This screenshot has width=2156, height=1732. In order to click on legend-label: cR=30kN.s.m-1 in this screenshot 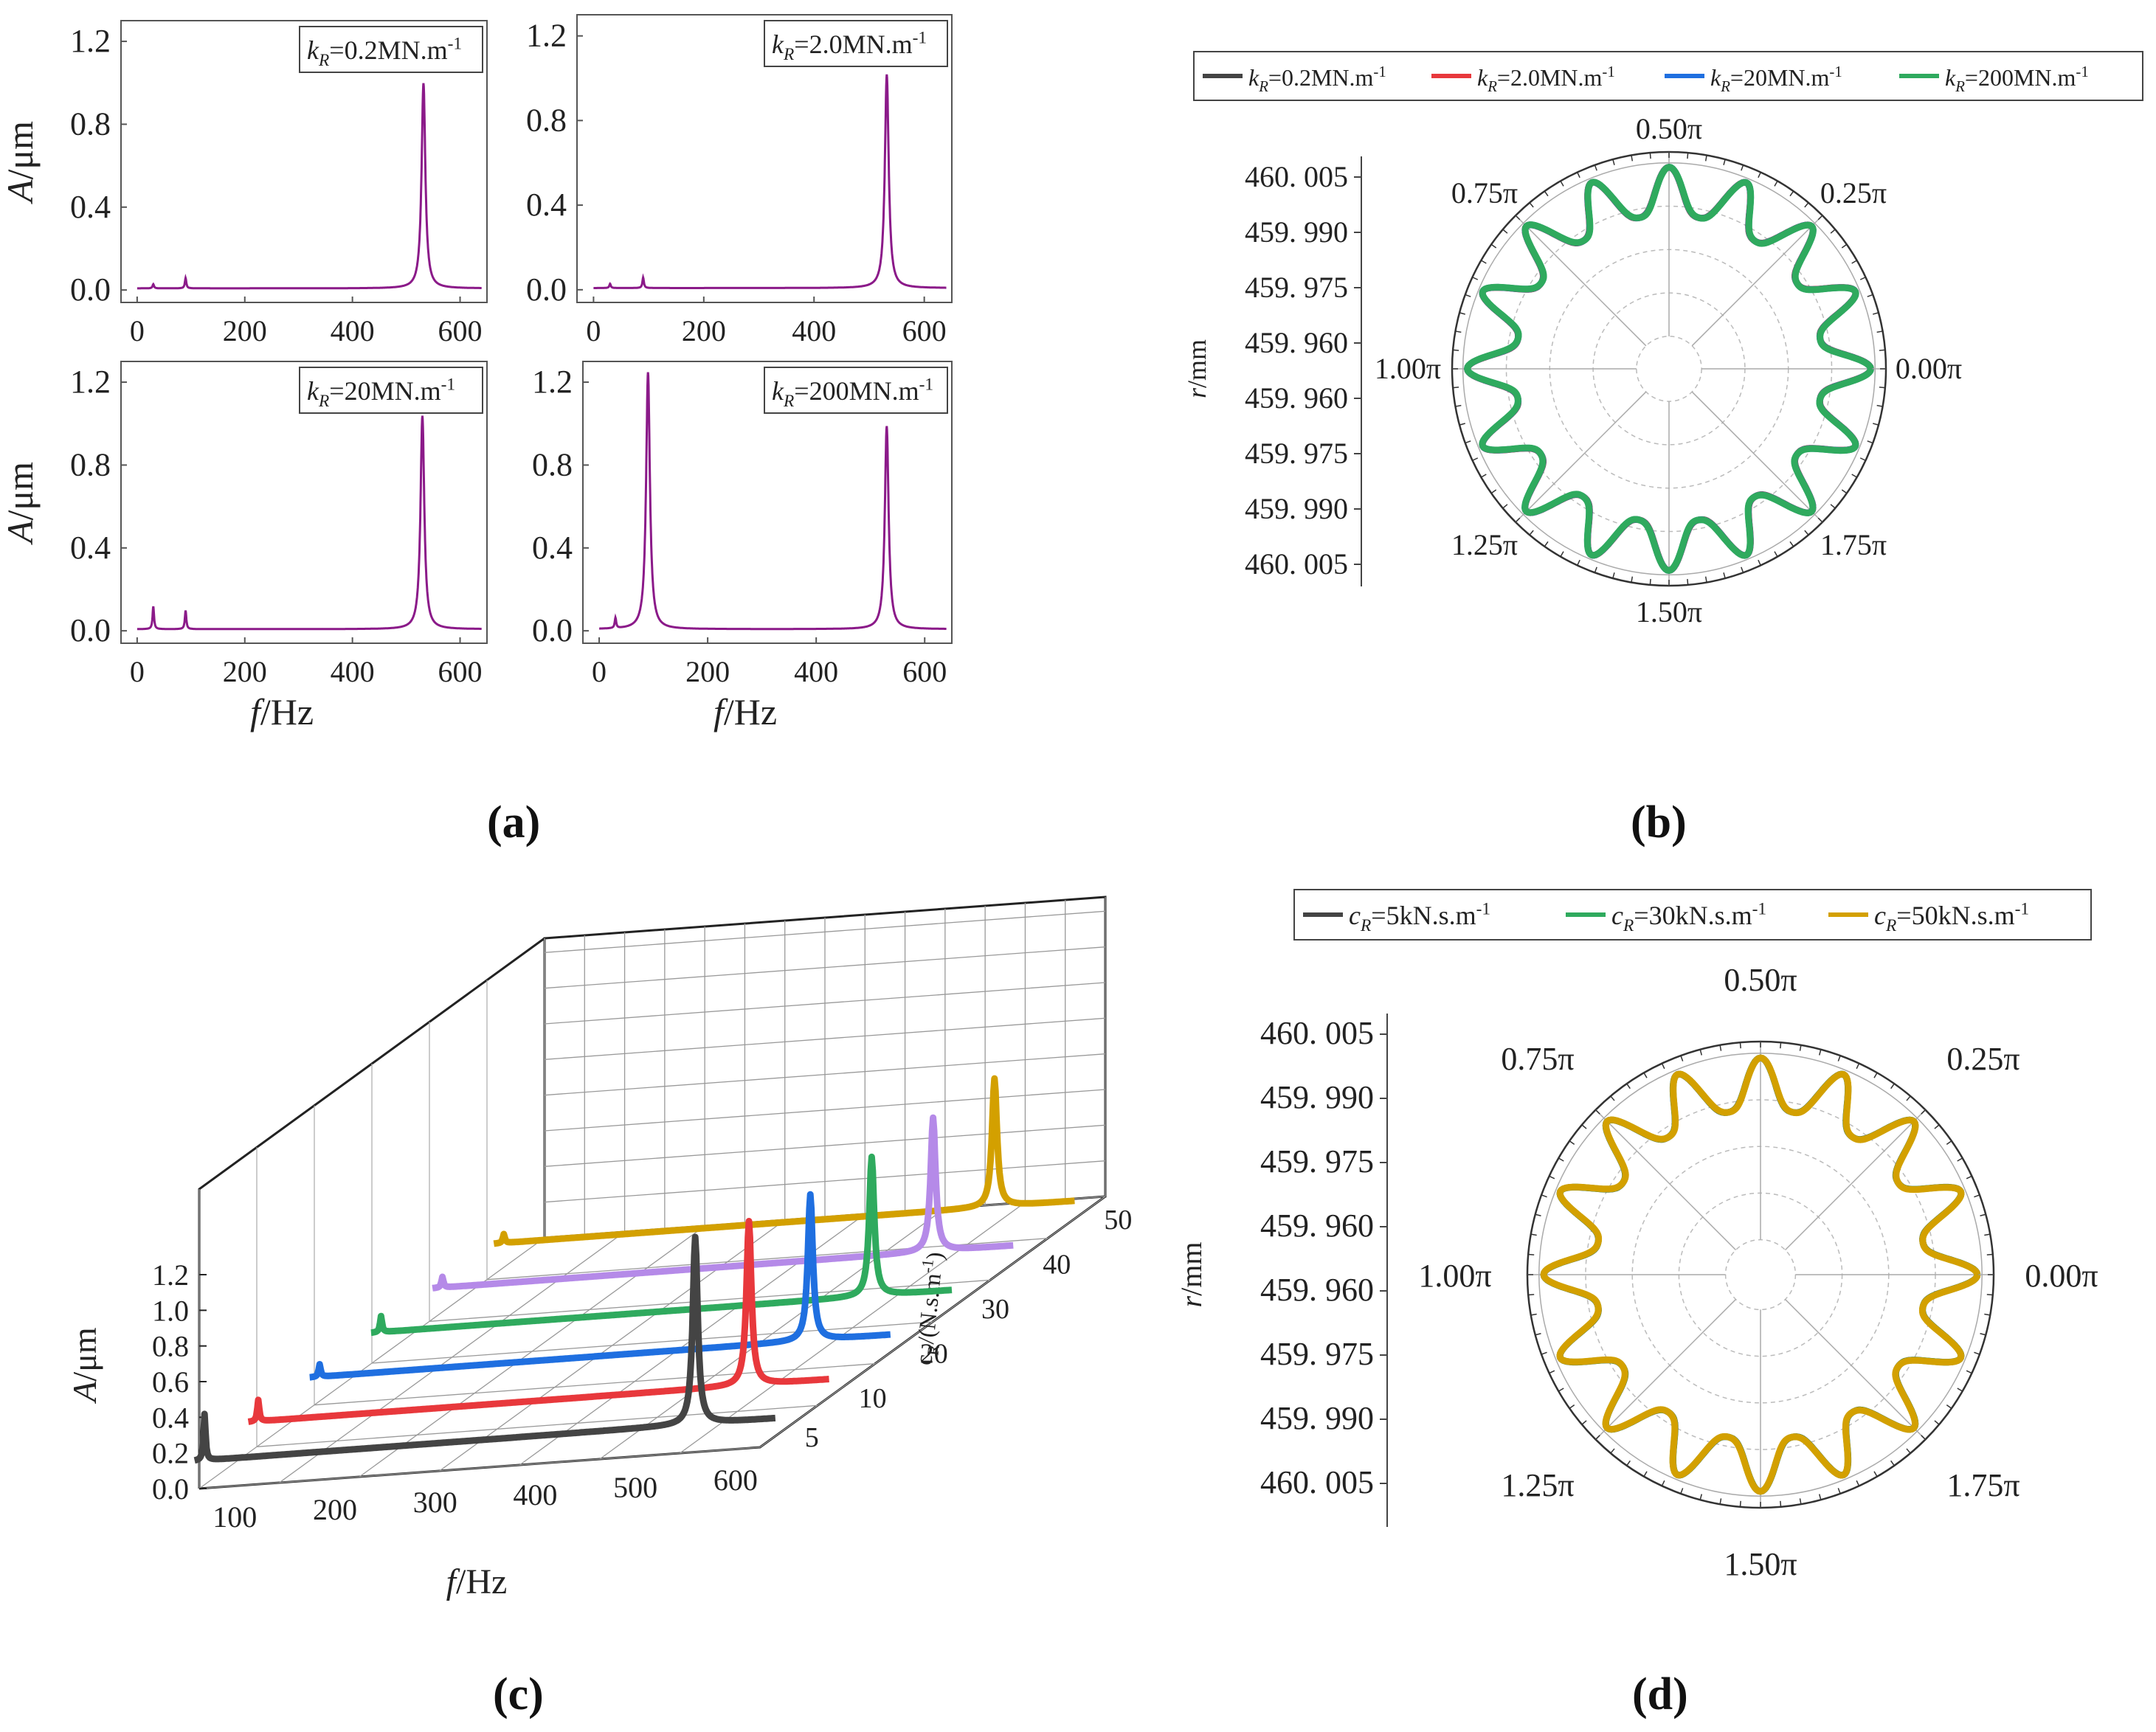, I will do `click(1688, 917)`.